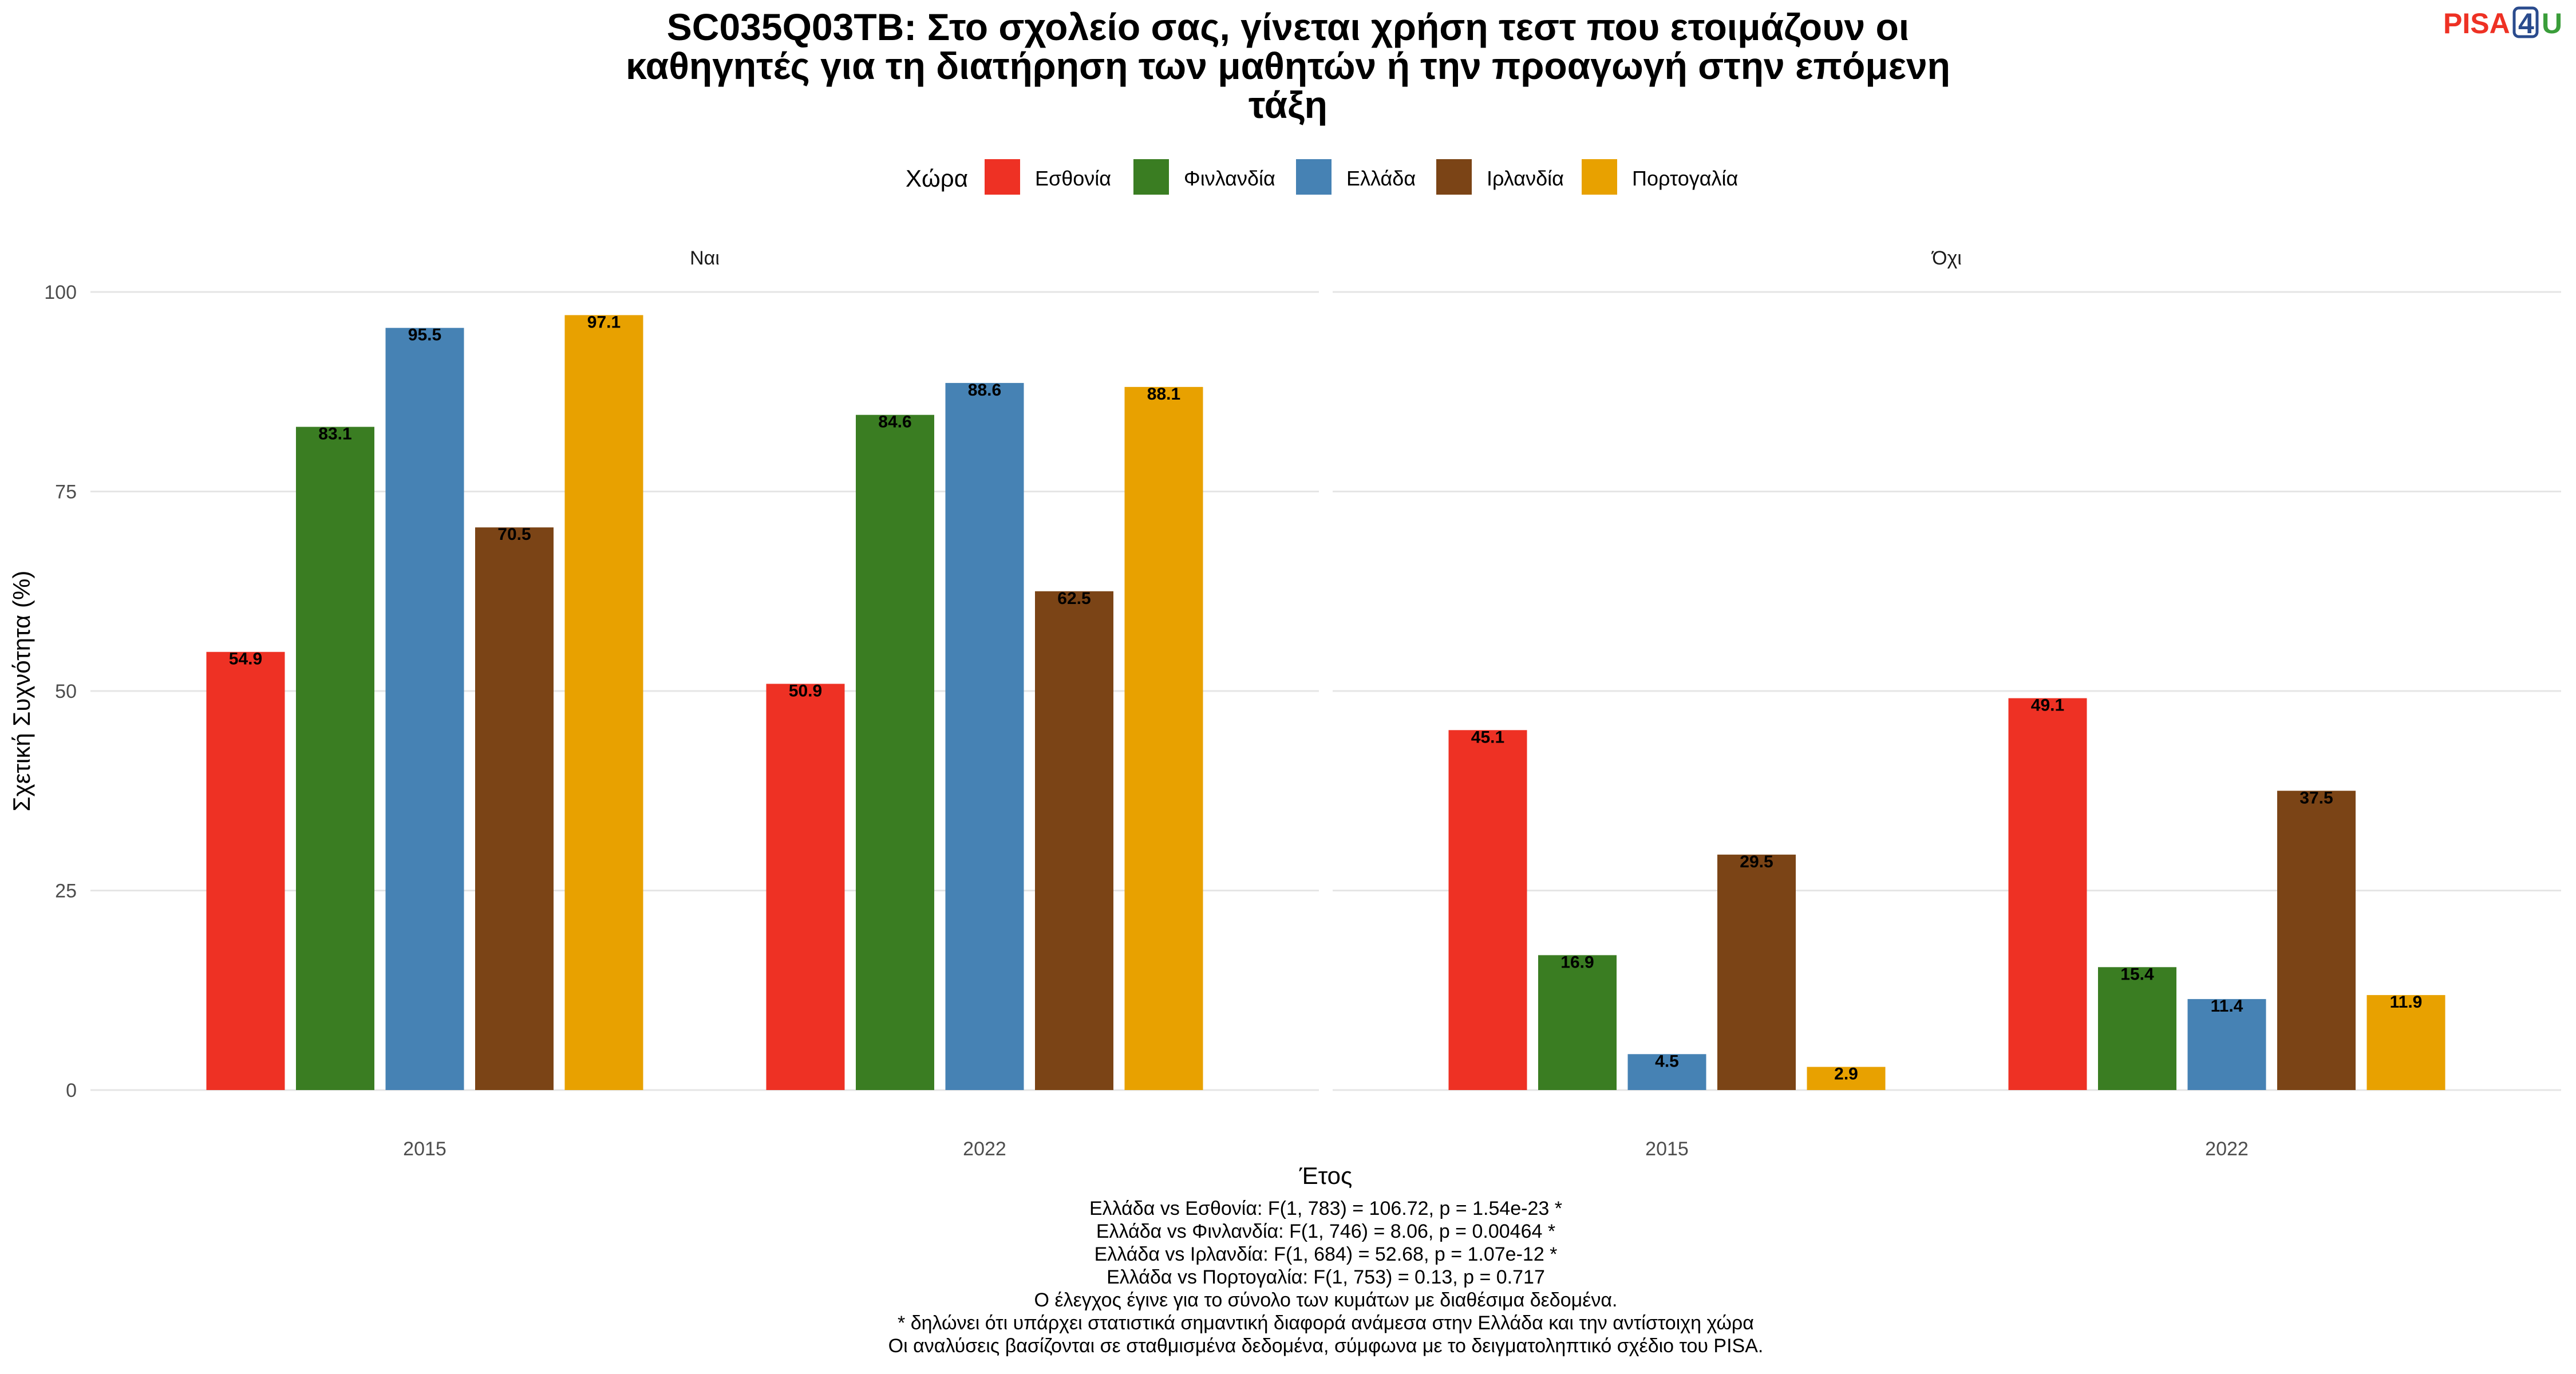  I want to click on bar-value-label: 83.1, so click(334, 435).